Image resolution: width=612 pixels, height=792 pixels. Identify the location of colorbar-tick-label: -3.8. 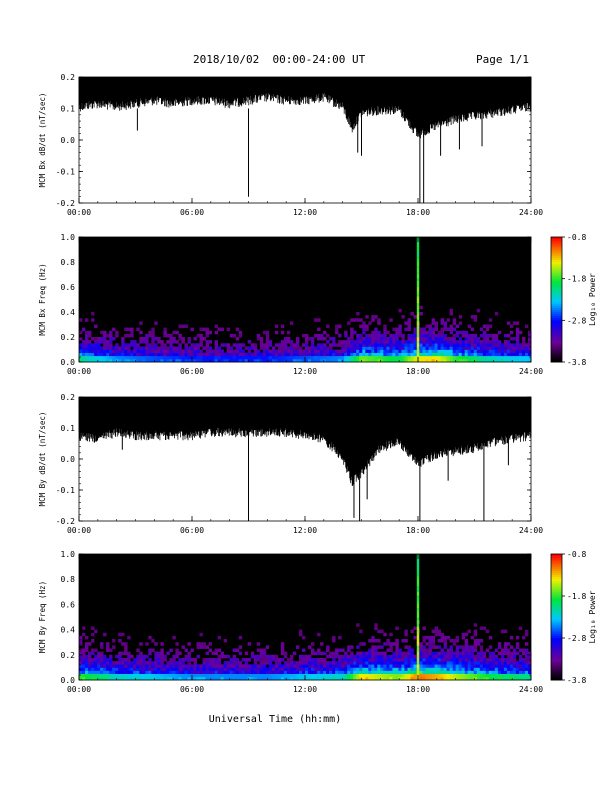
(576, 680).